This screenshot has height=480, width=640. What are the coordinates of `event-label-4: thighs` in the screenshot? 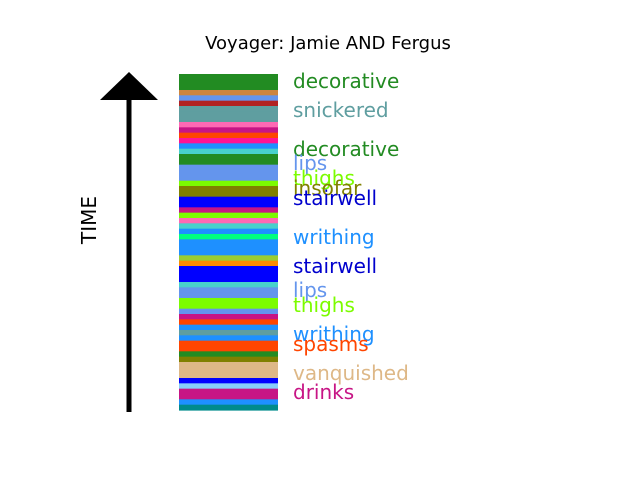 It's located at (324, 178).